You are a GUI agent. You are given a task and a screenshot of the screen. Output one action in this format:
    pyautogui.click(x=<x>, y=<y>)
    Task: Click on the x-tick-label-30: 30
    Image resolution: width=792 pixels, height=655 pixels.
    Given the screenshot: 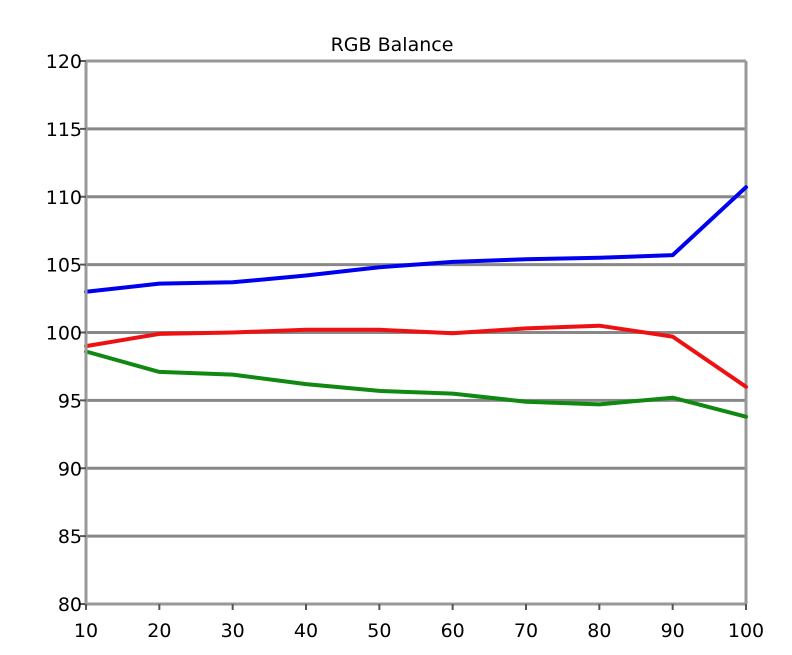 What is the action you would take?
    pyautogui.click(x=233, y=631)
    